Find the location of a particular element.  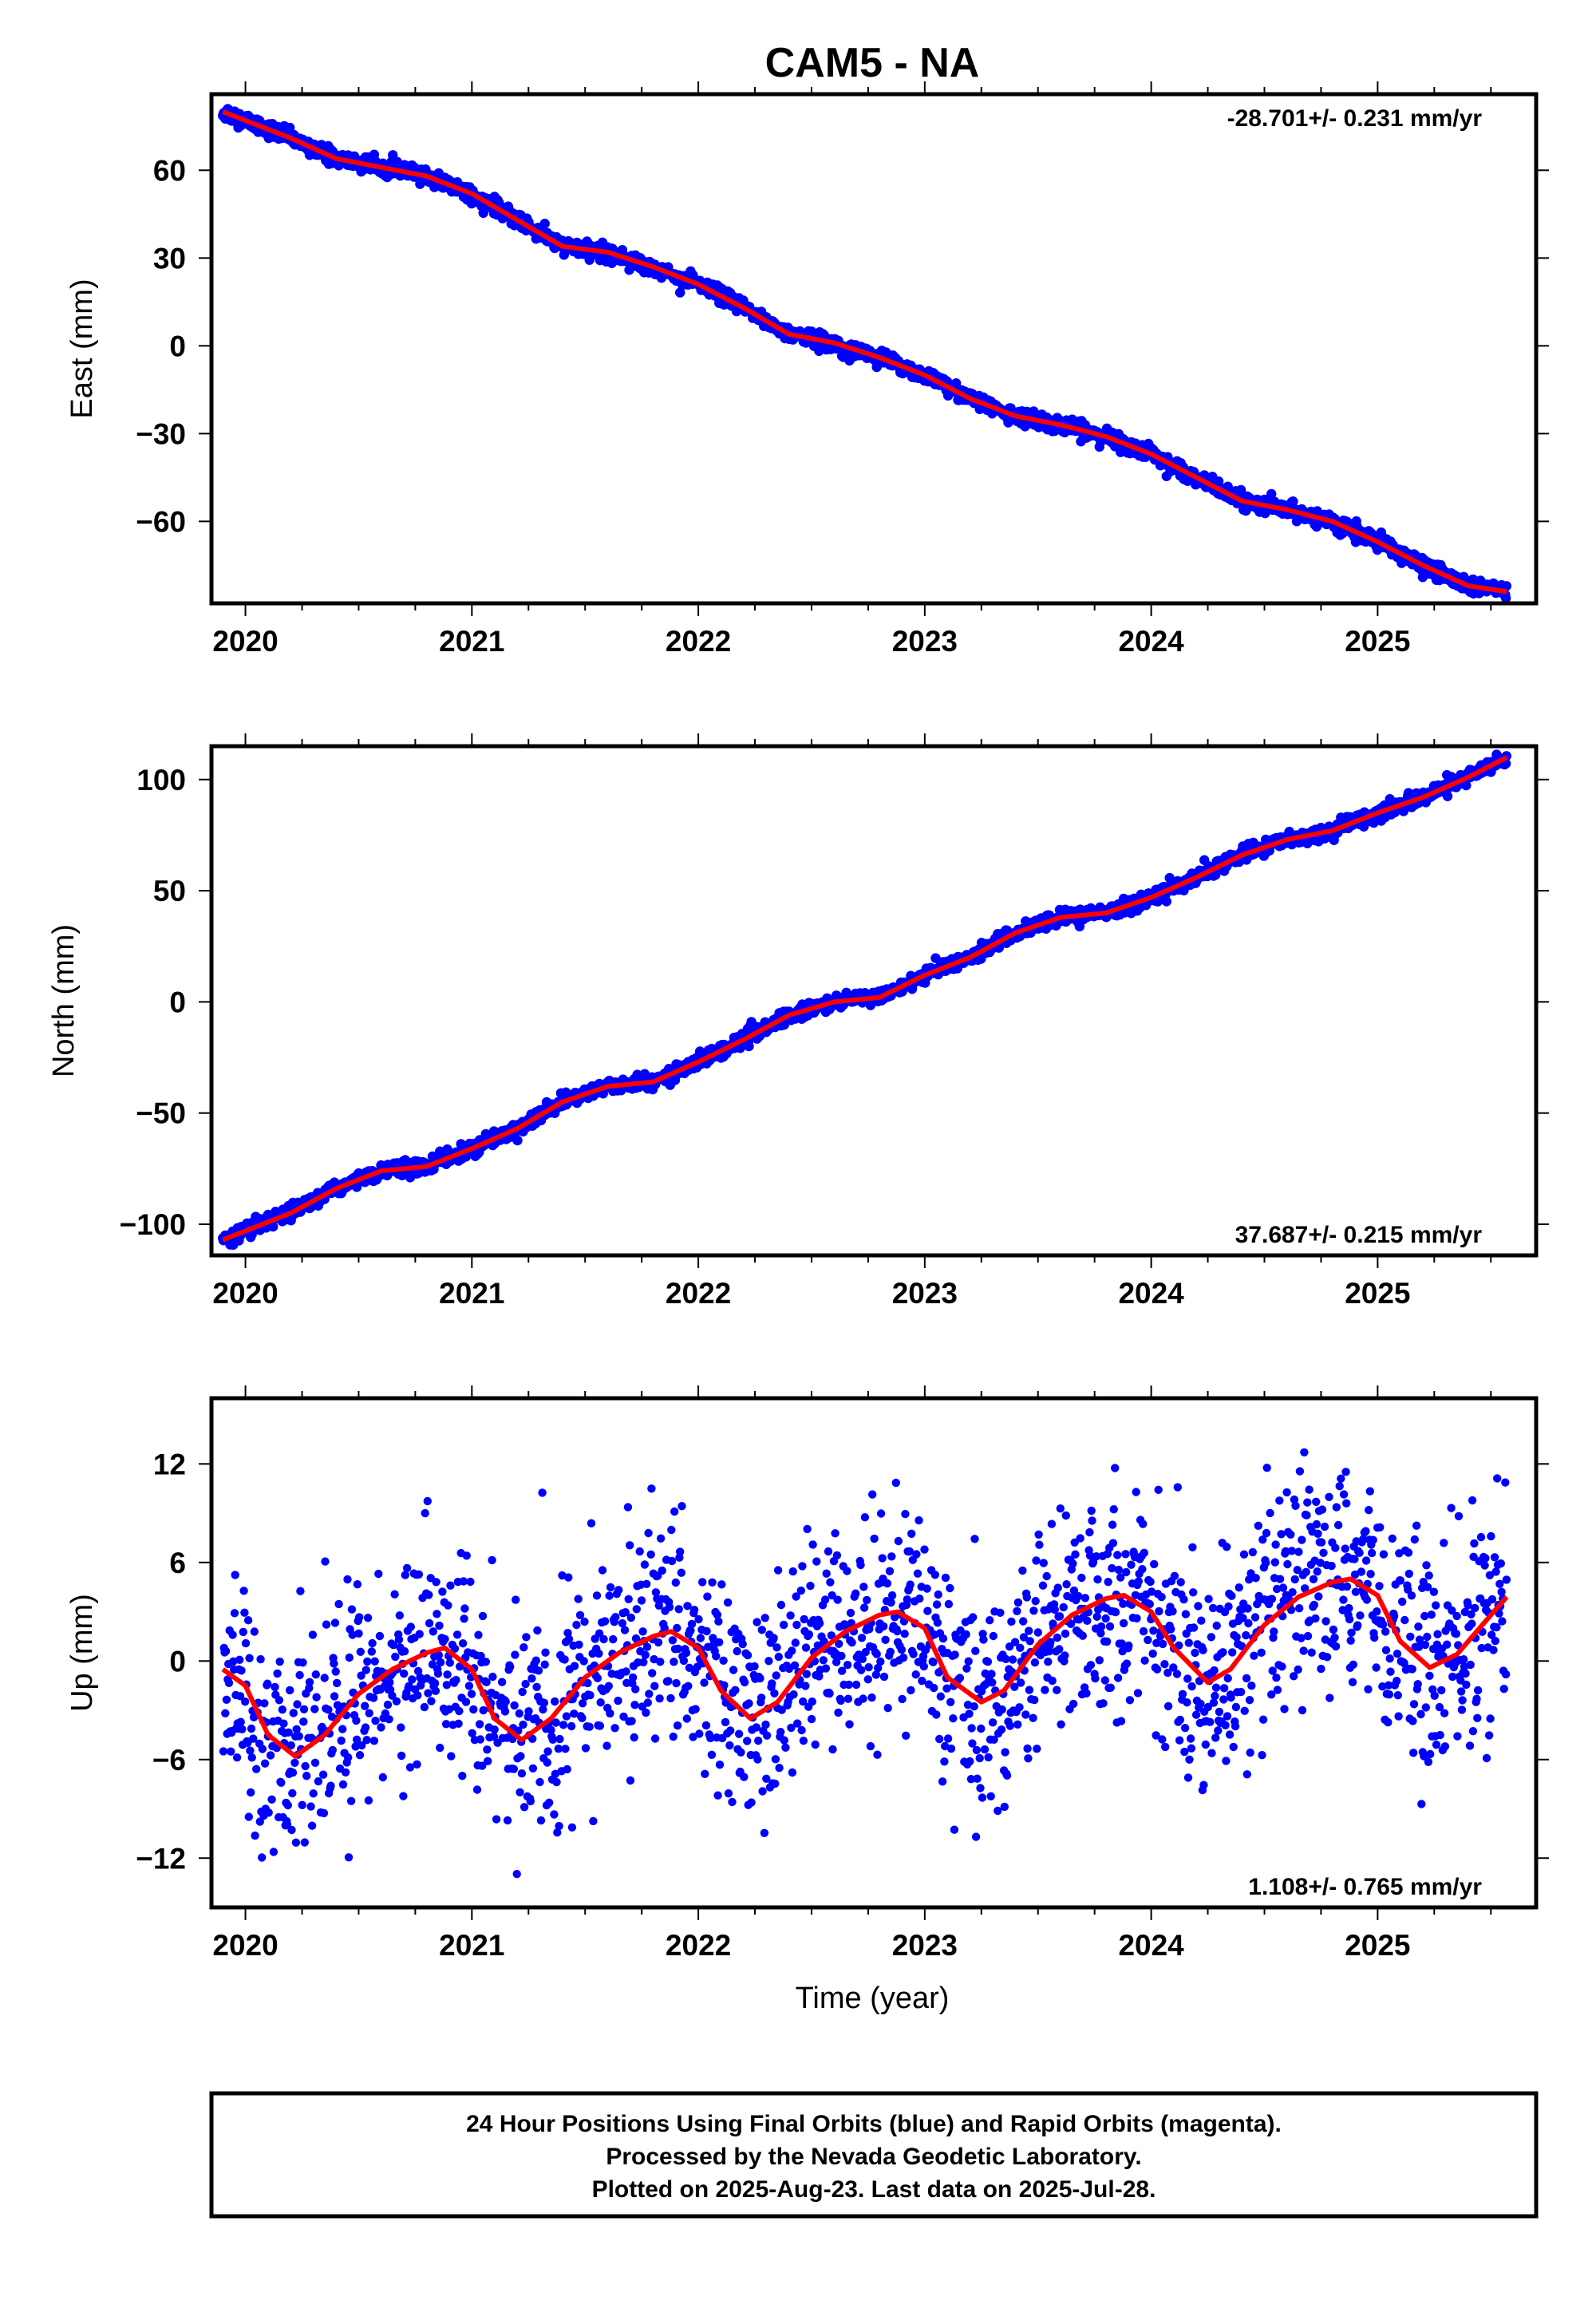

x-tick-label-north: 2025 is located at coordinates (1377, 1293).